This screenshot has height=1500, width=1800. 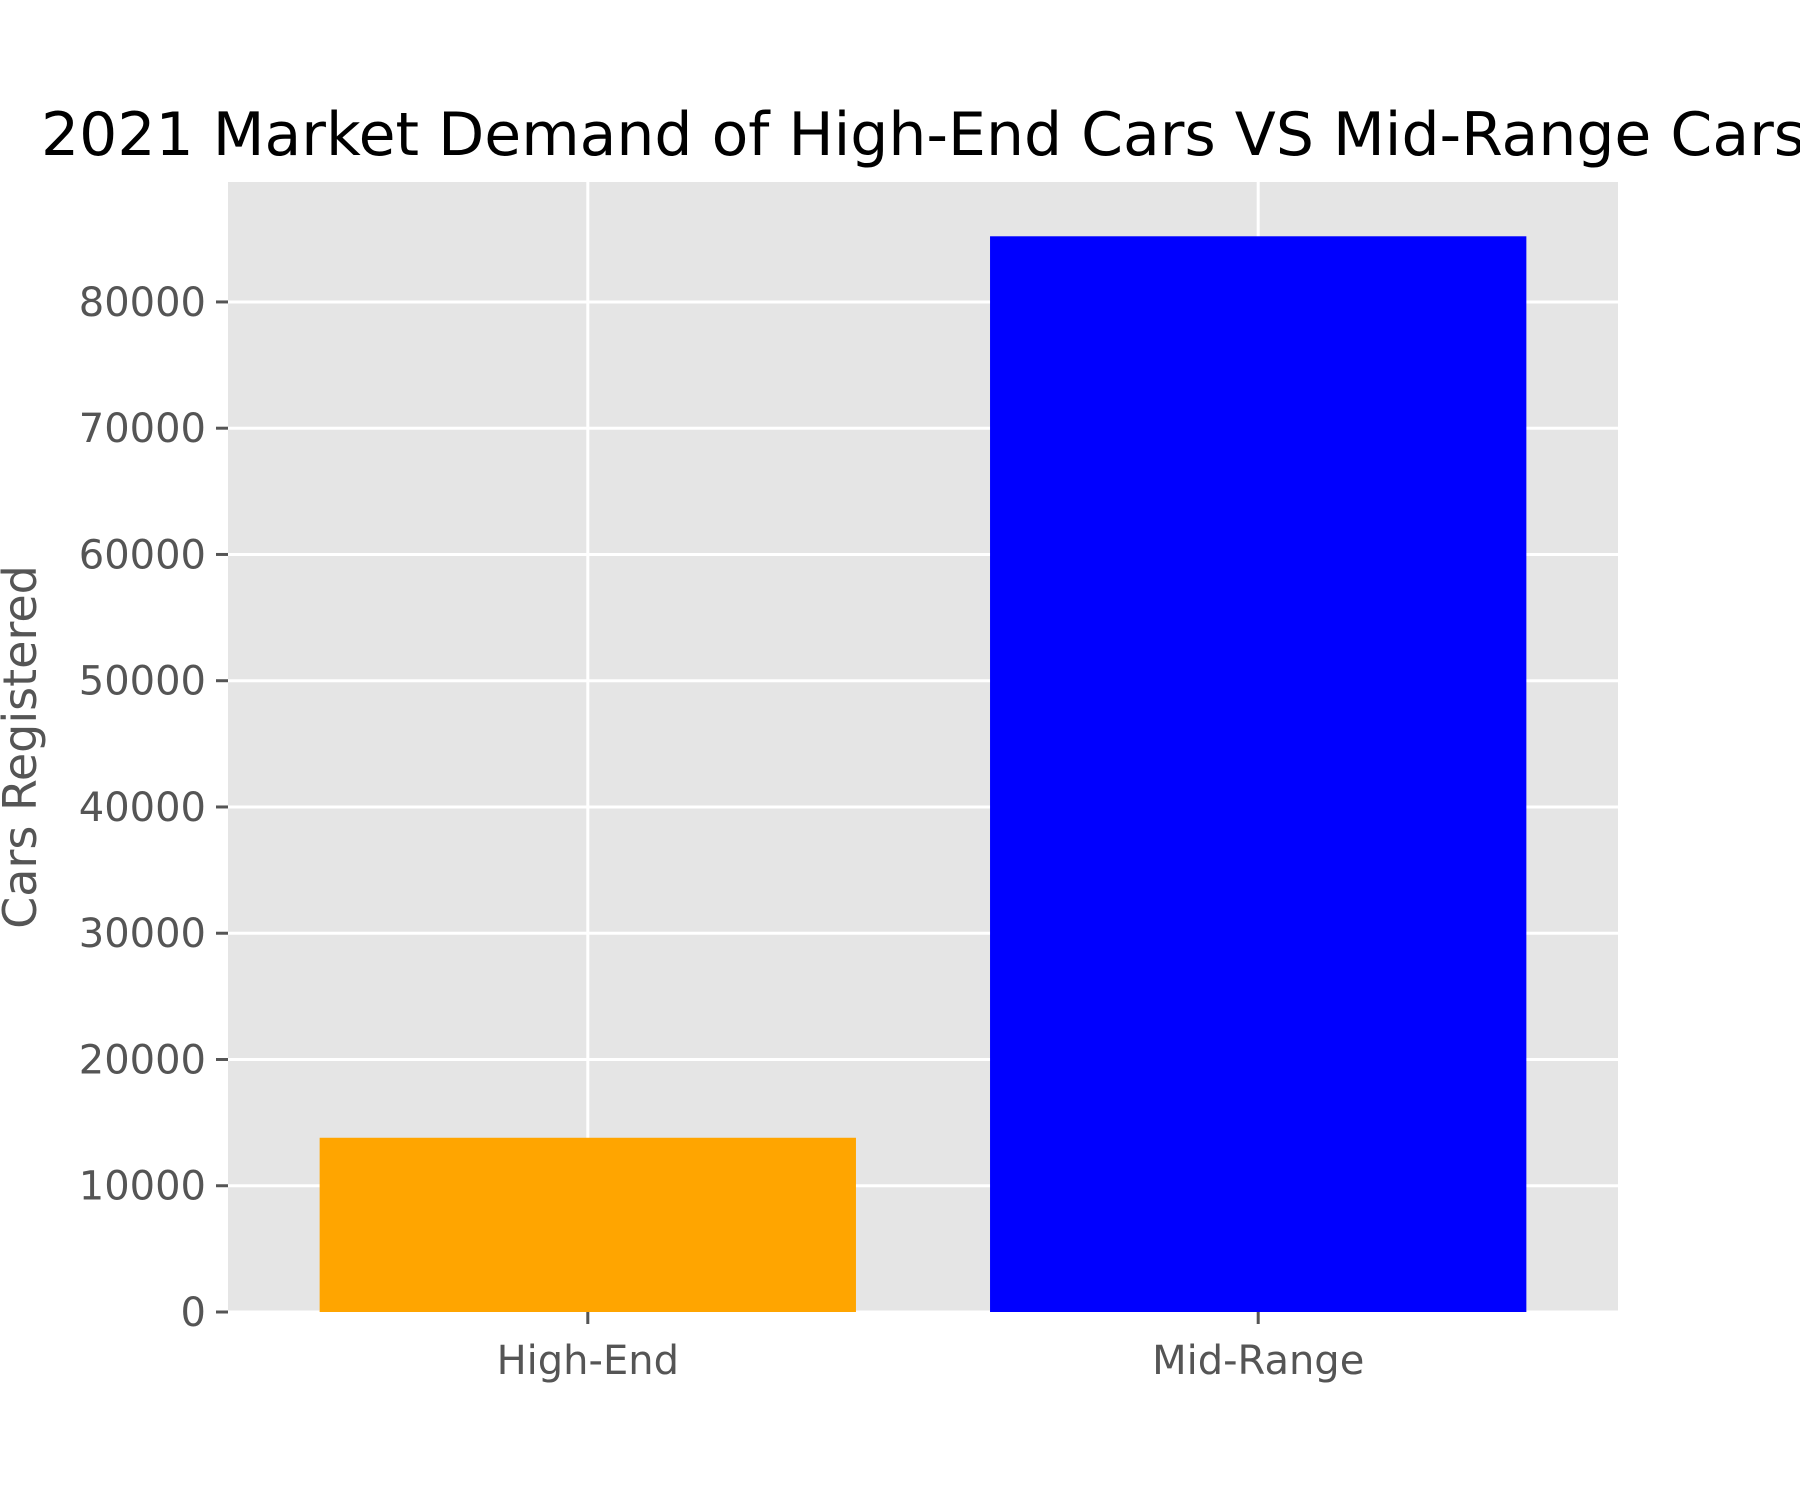 I want to click on y-tick-label: 30000, so click(x=142, y=934).